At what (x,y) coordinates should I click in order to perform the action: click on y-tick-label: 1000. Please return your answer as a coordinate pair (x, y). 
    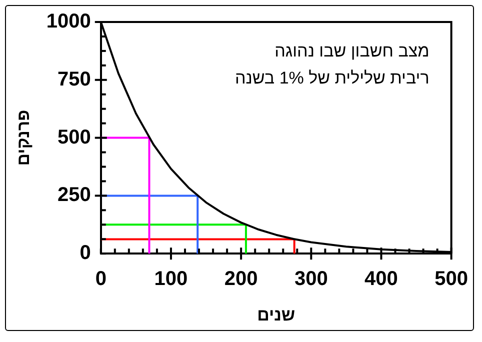
    Looking at the image, I should click on (68, 21).